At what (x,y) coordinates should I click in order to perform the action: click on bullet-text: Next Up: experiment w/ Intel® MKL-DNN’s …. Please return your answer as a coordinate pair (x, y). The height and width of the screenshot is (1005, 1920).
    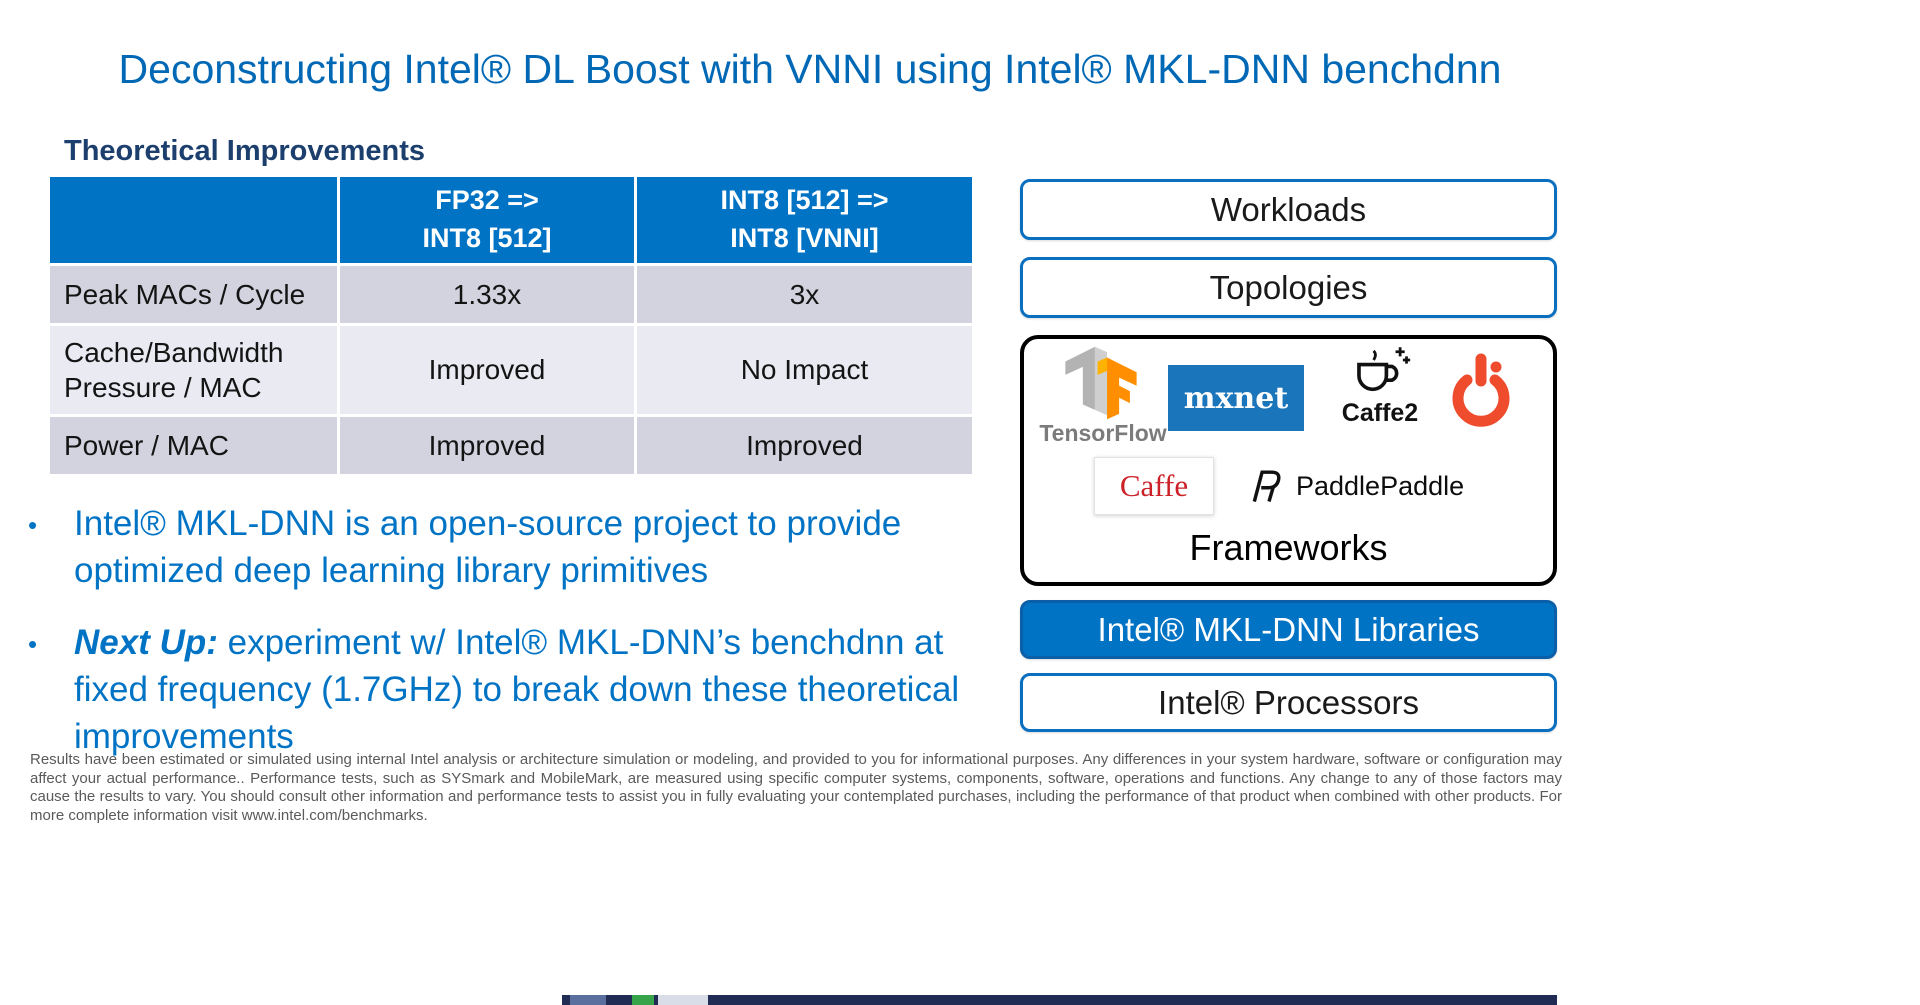
    Looking at the image, I should click on (526, 690).